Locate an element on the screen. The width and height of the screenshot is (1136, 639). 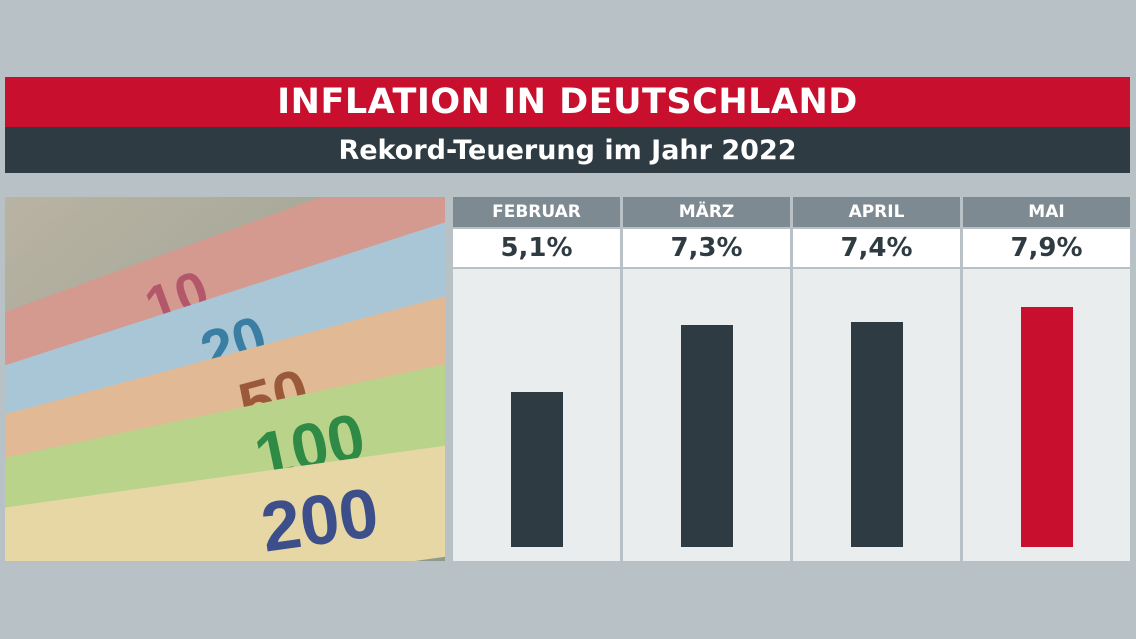
value-label: 7,3% is located at coordinates (706, 248).